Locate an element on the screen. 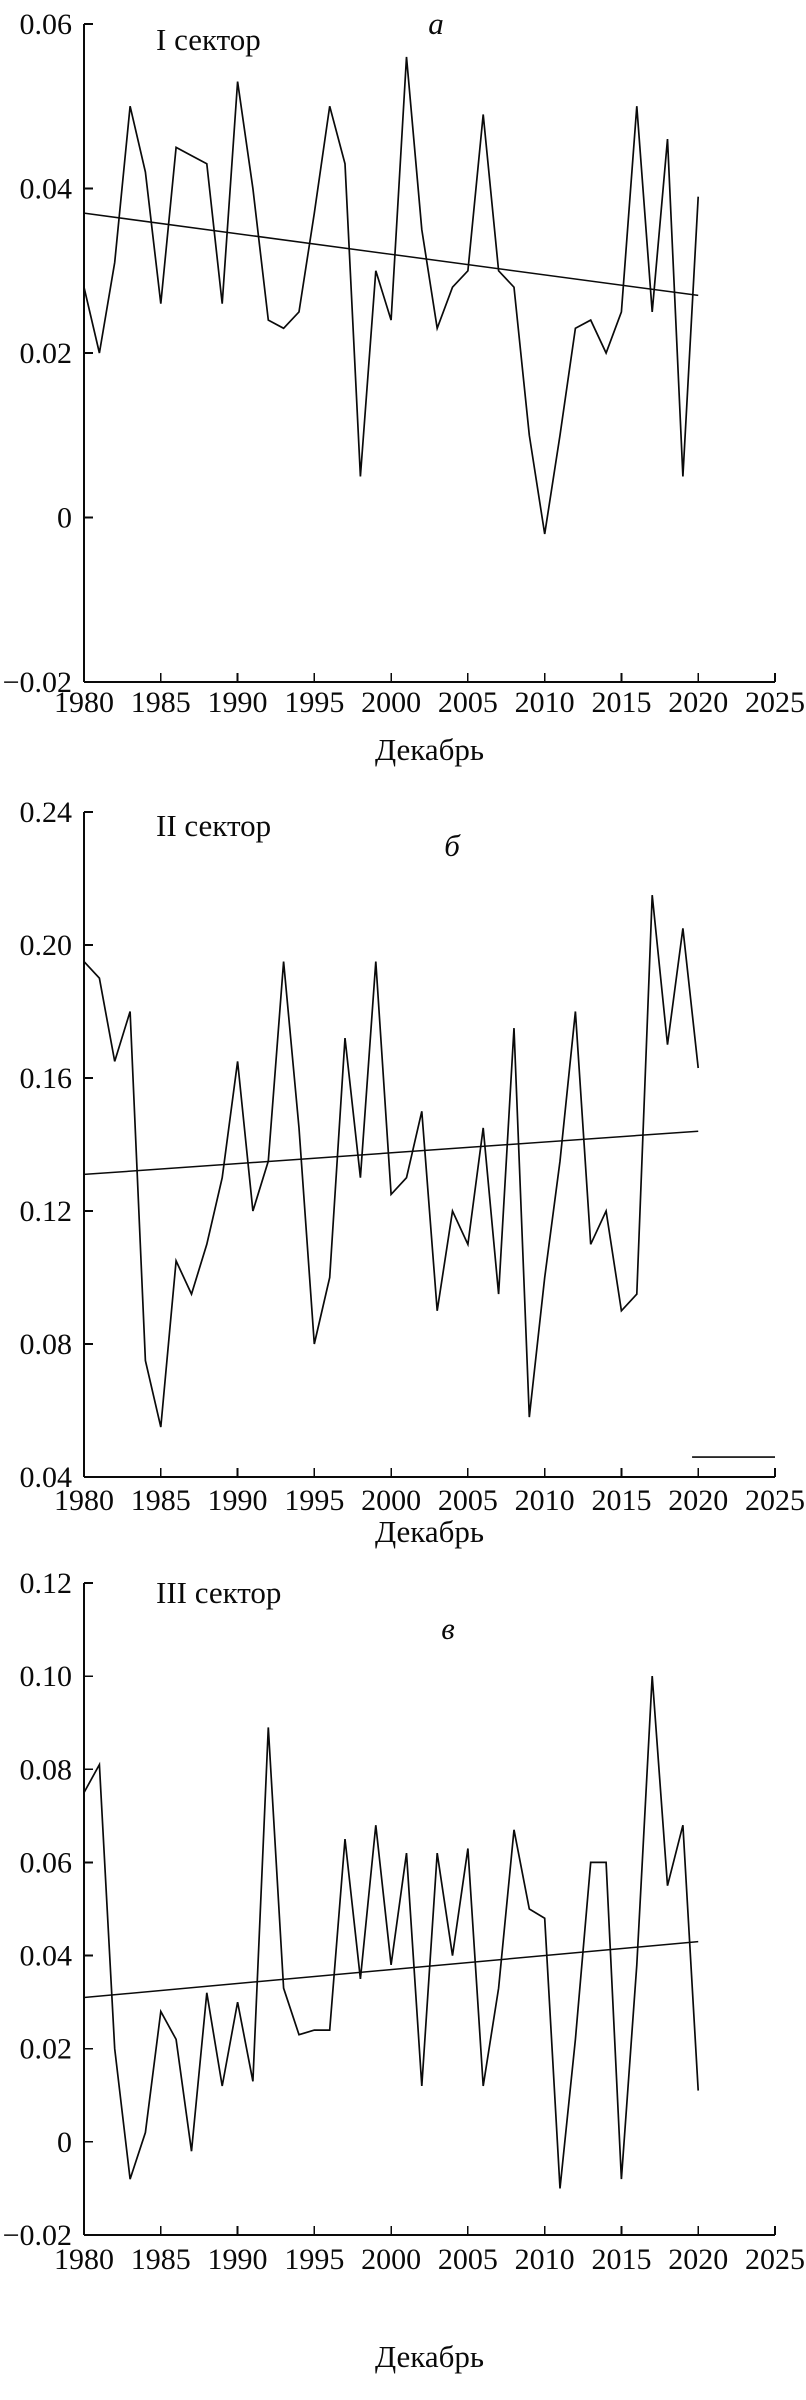 The height and width of the screenshot is (2400, 806). y-tick-label: 0.24 is located at coordinates (46, 812).